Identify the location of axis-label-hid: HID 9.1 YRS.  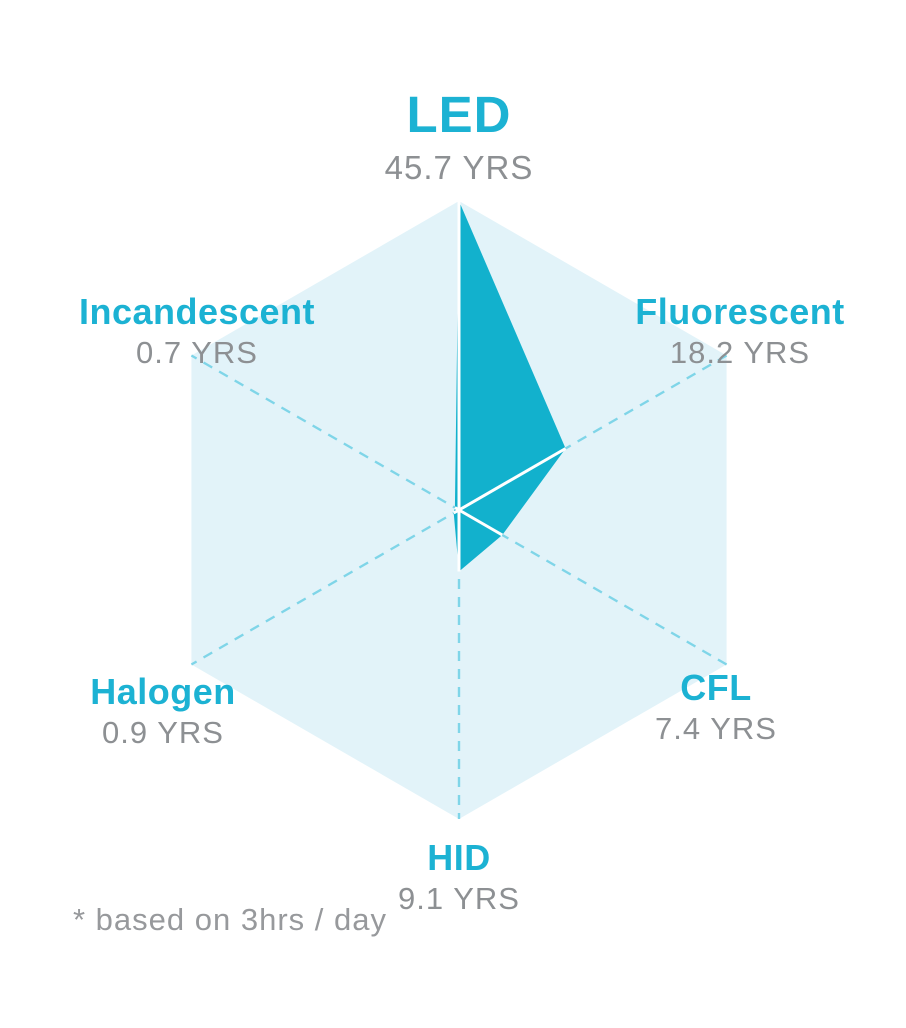
(459, 877).